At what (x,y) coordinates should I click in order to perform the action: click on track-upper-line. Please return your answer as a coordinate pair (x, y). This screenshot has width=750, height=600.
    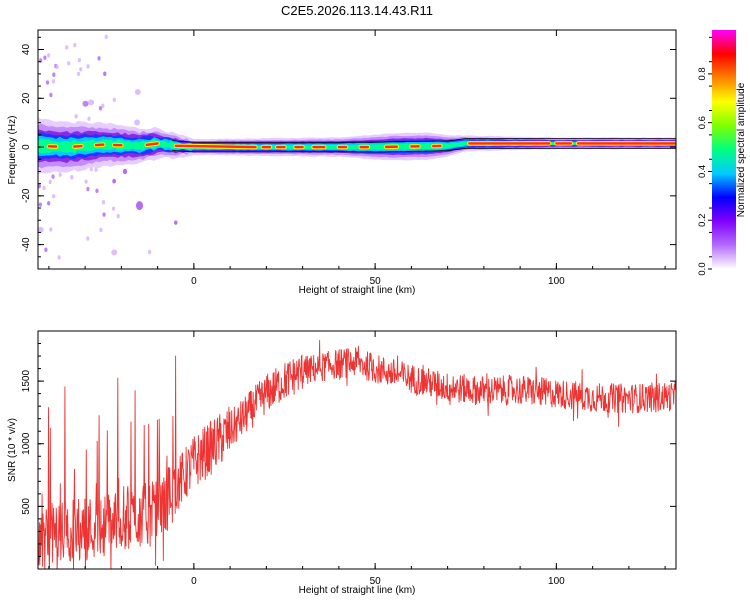
    Looking at the image, I should click on (424, 140).